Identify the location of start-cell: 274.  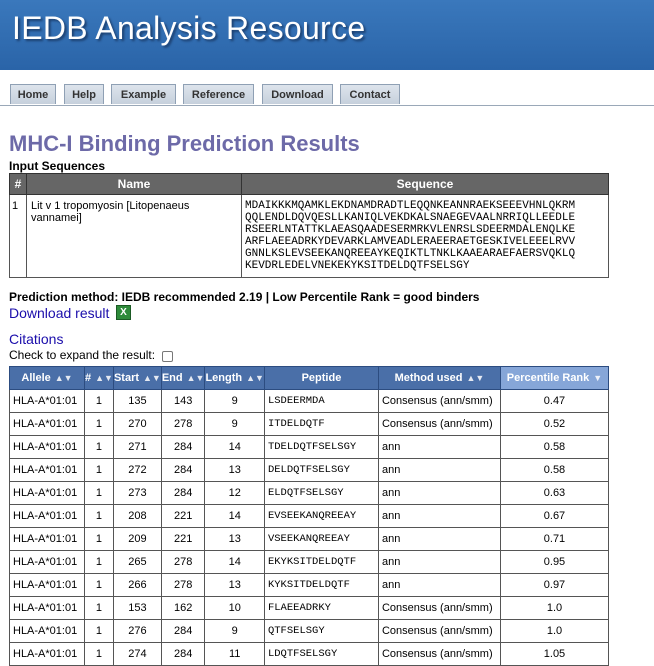
(137, 654).